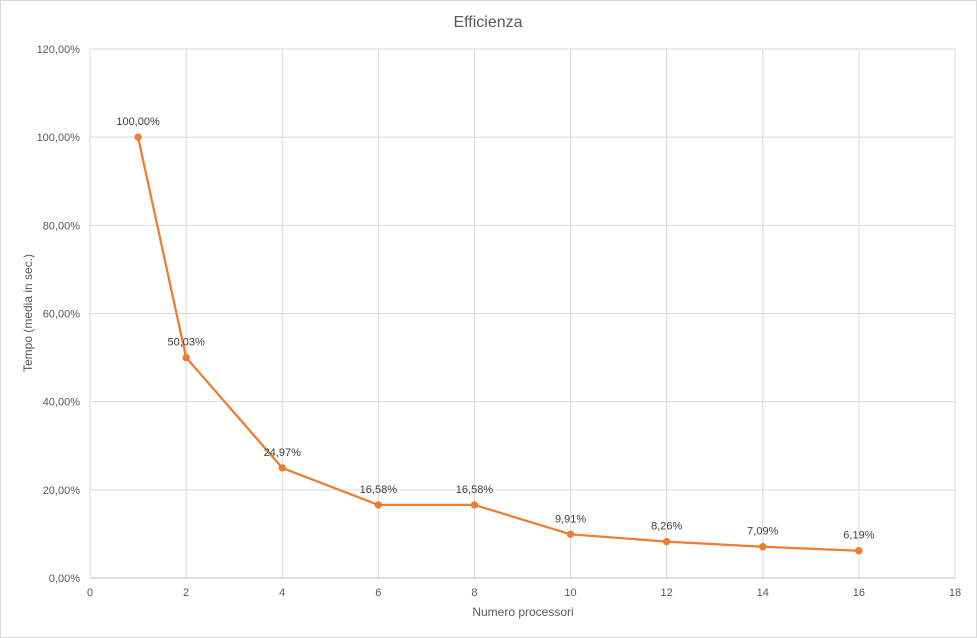 Image resolution: width=977 pixels, height=638 pixels. I want to click on y-tick-label: 20,00%, so click(62, 491).